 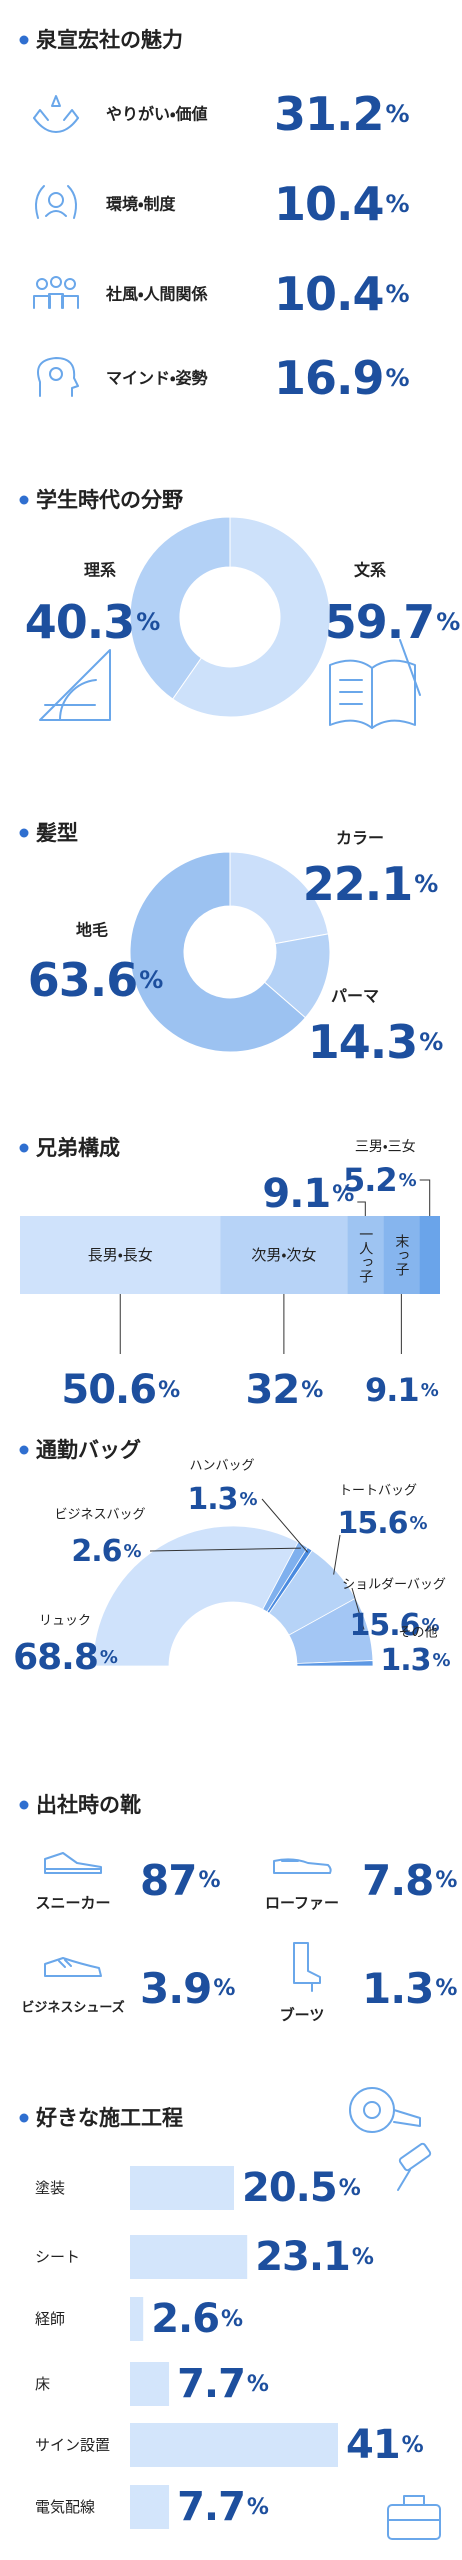 What do you see at coordinates (120, 1390) in the screenshot?
I see `value-label: 50.6%` at bounding box center [120, 1390].